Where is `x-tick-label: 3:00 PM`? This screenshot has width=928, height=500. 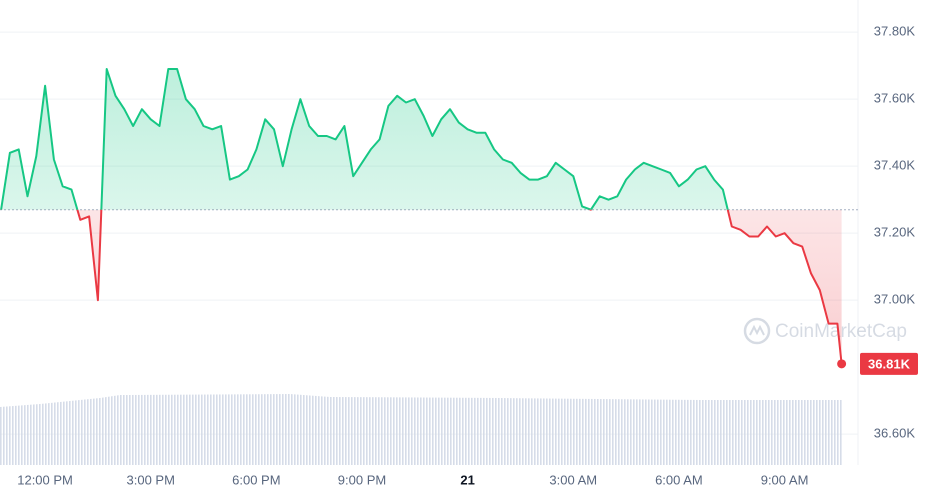 x-tick-label: 3:00 PM is located at coordinates (151, 479).